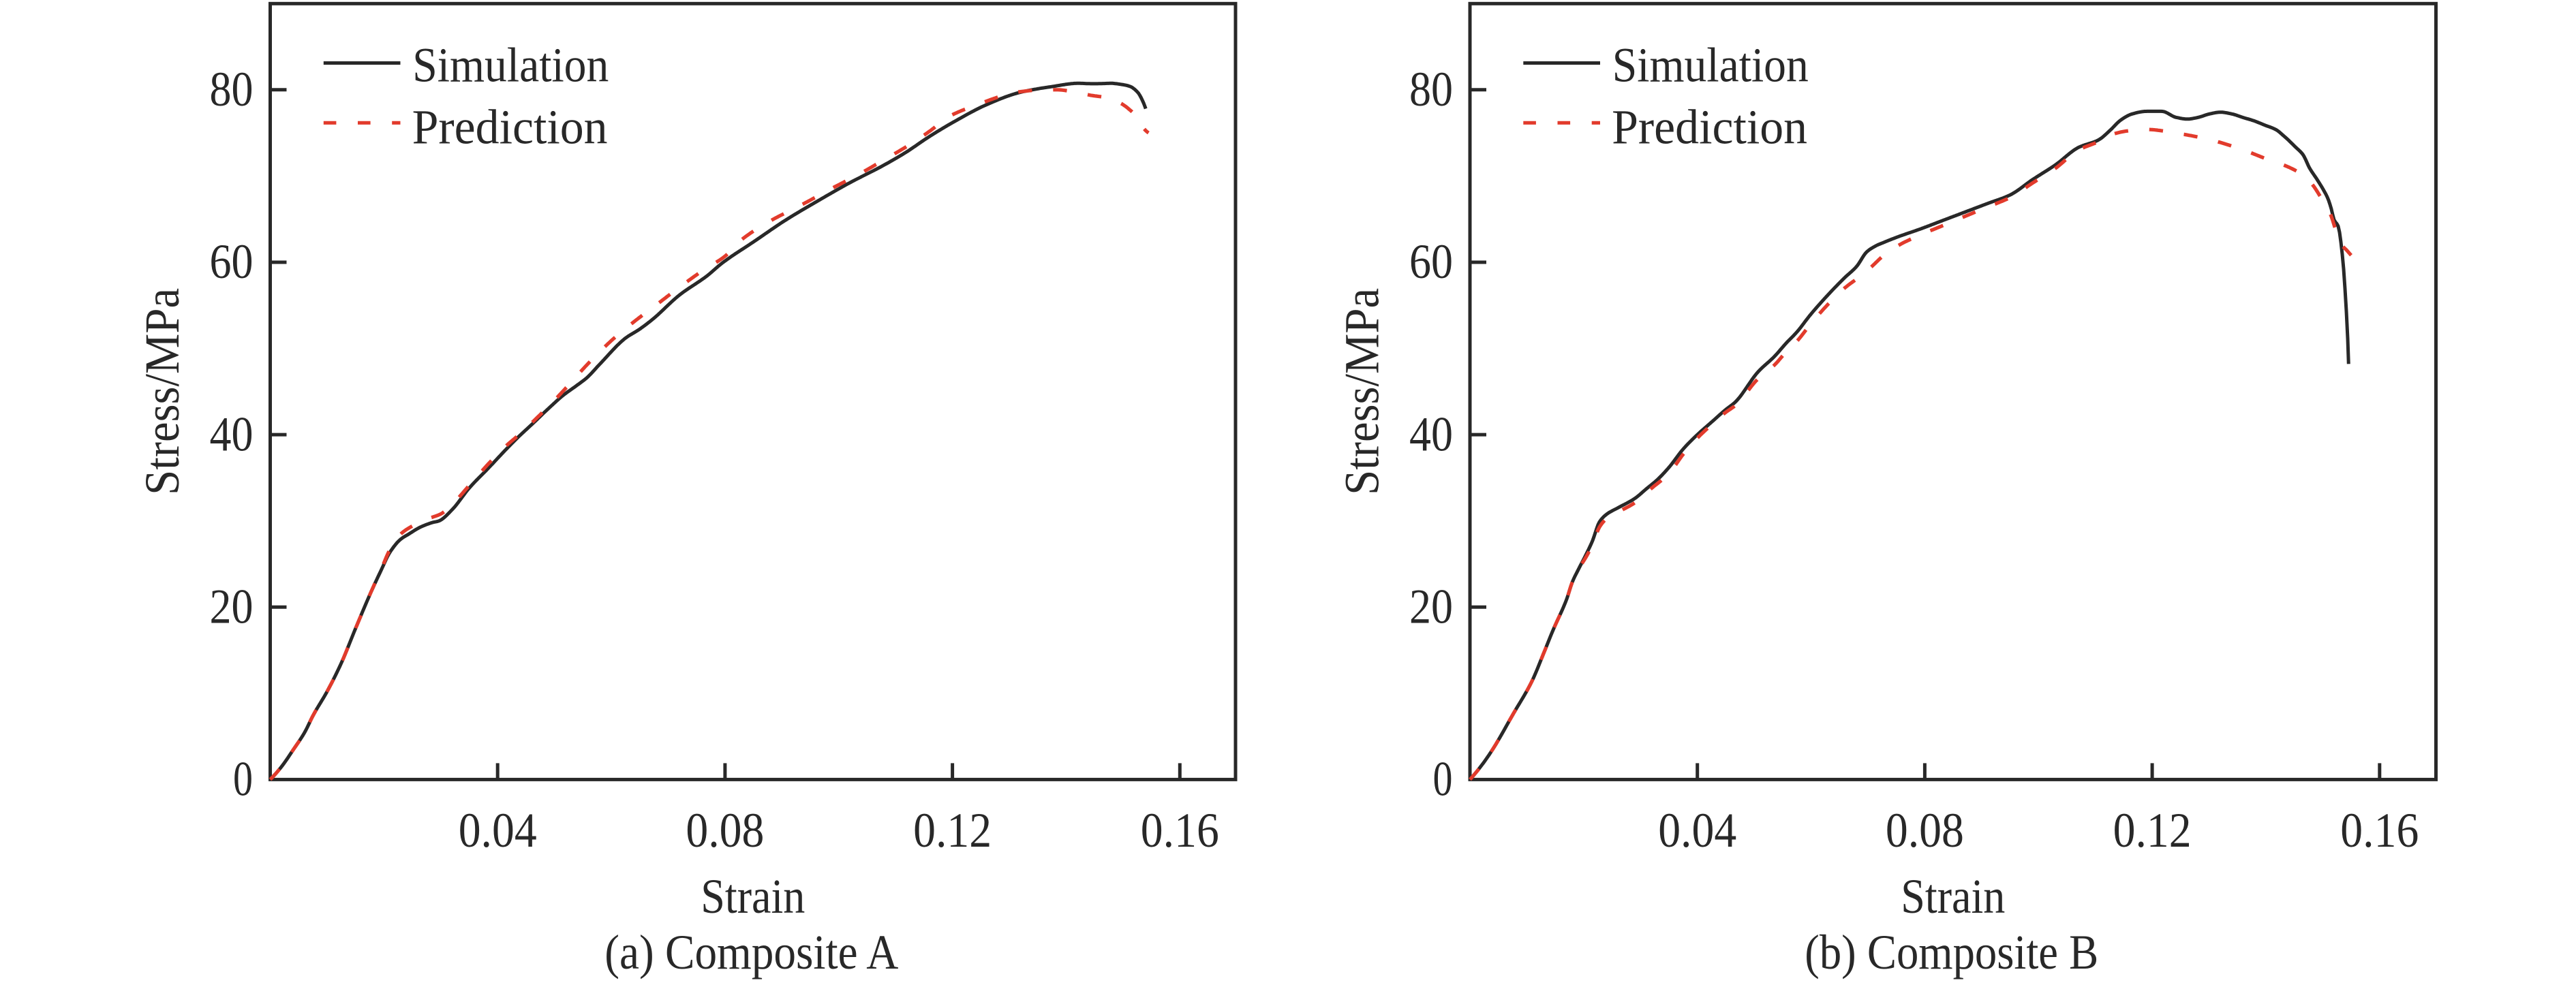 The height and width of the screenshot is (987, 2576). What do you see at coordinates (751, 953) in the screenshot?
I see `svg-text: (a) Composite A` at bounding box center [751, 953].